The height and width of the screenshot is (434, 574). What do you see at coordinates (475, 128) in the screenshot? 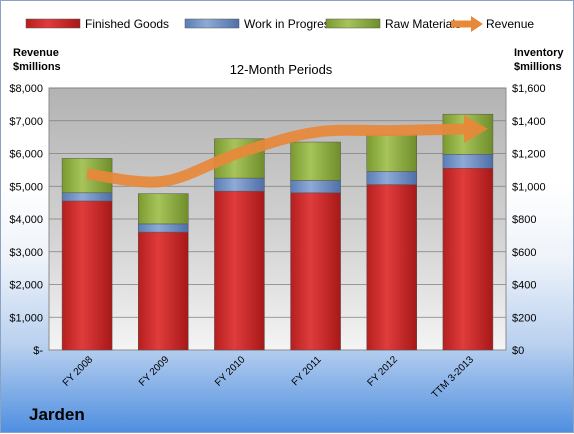
I see `revenue-arrowhead` at bounding box center [475, 128].